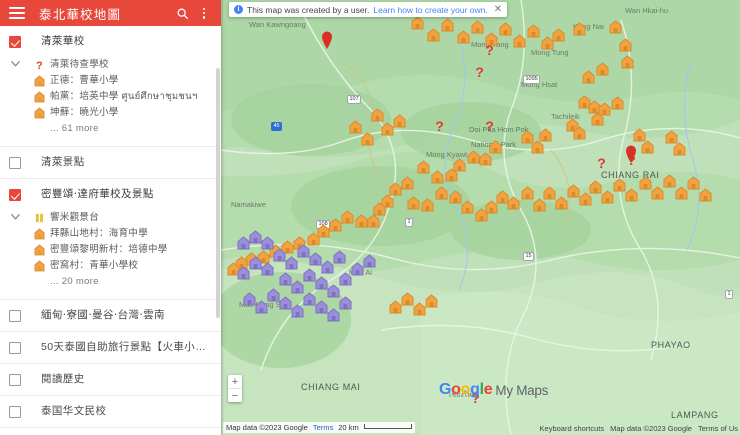 This screenshot has height=435, width=740. I want to click on sidebar-scrollbar, so click(218, 193).